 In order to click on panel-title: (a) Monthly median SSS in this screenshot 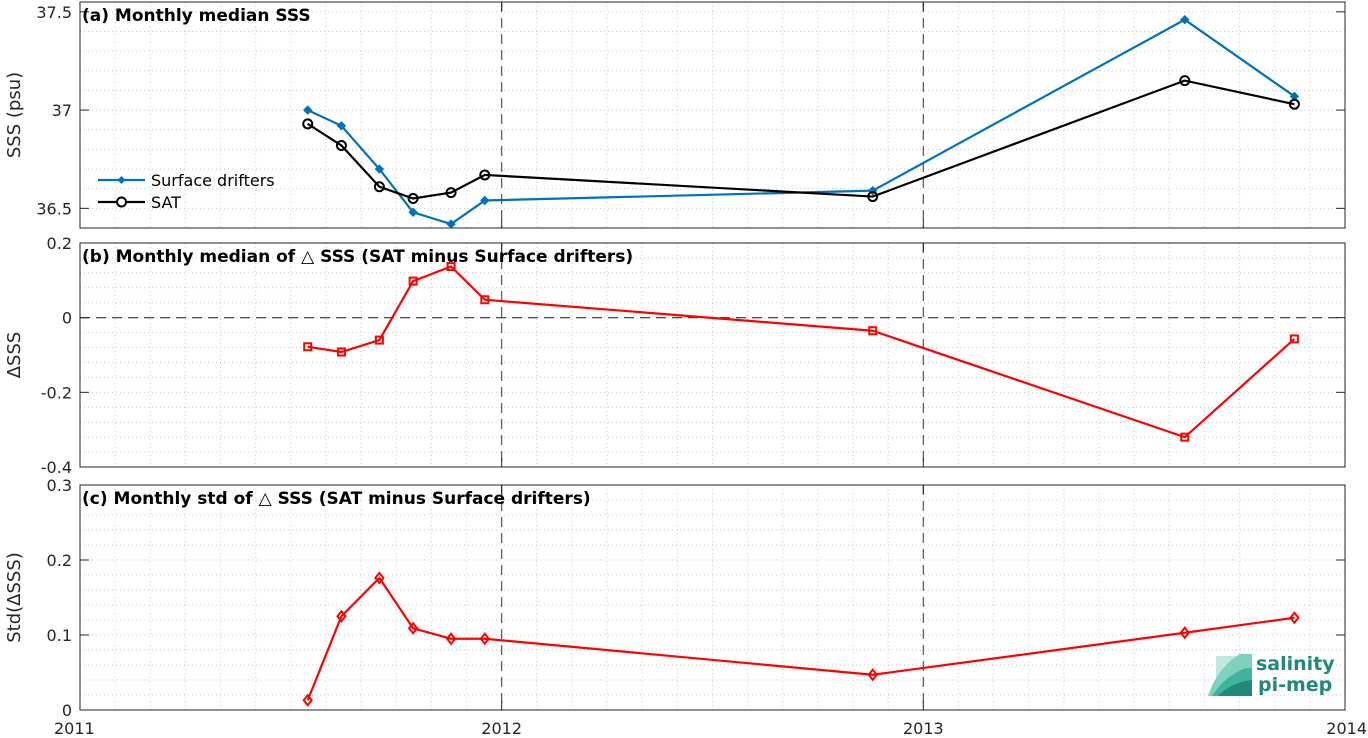, I will do `click(196, 16)`.